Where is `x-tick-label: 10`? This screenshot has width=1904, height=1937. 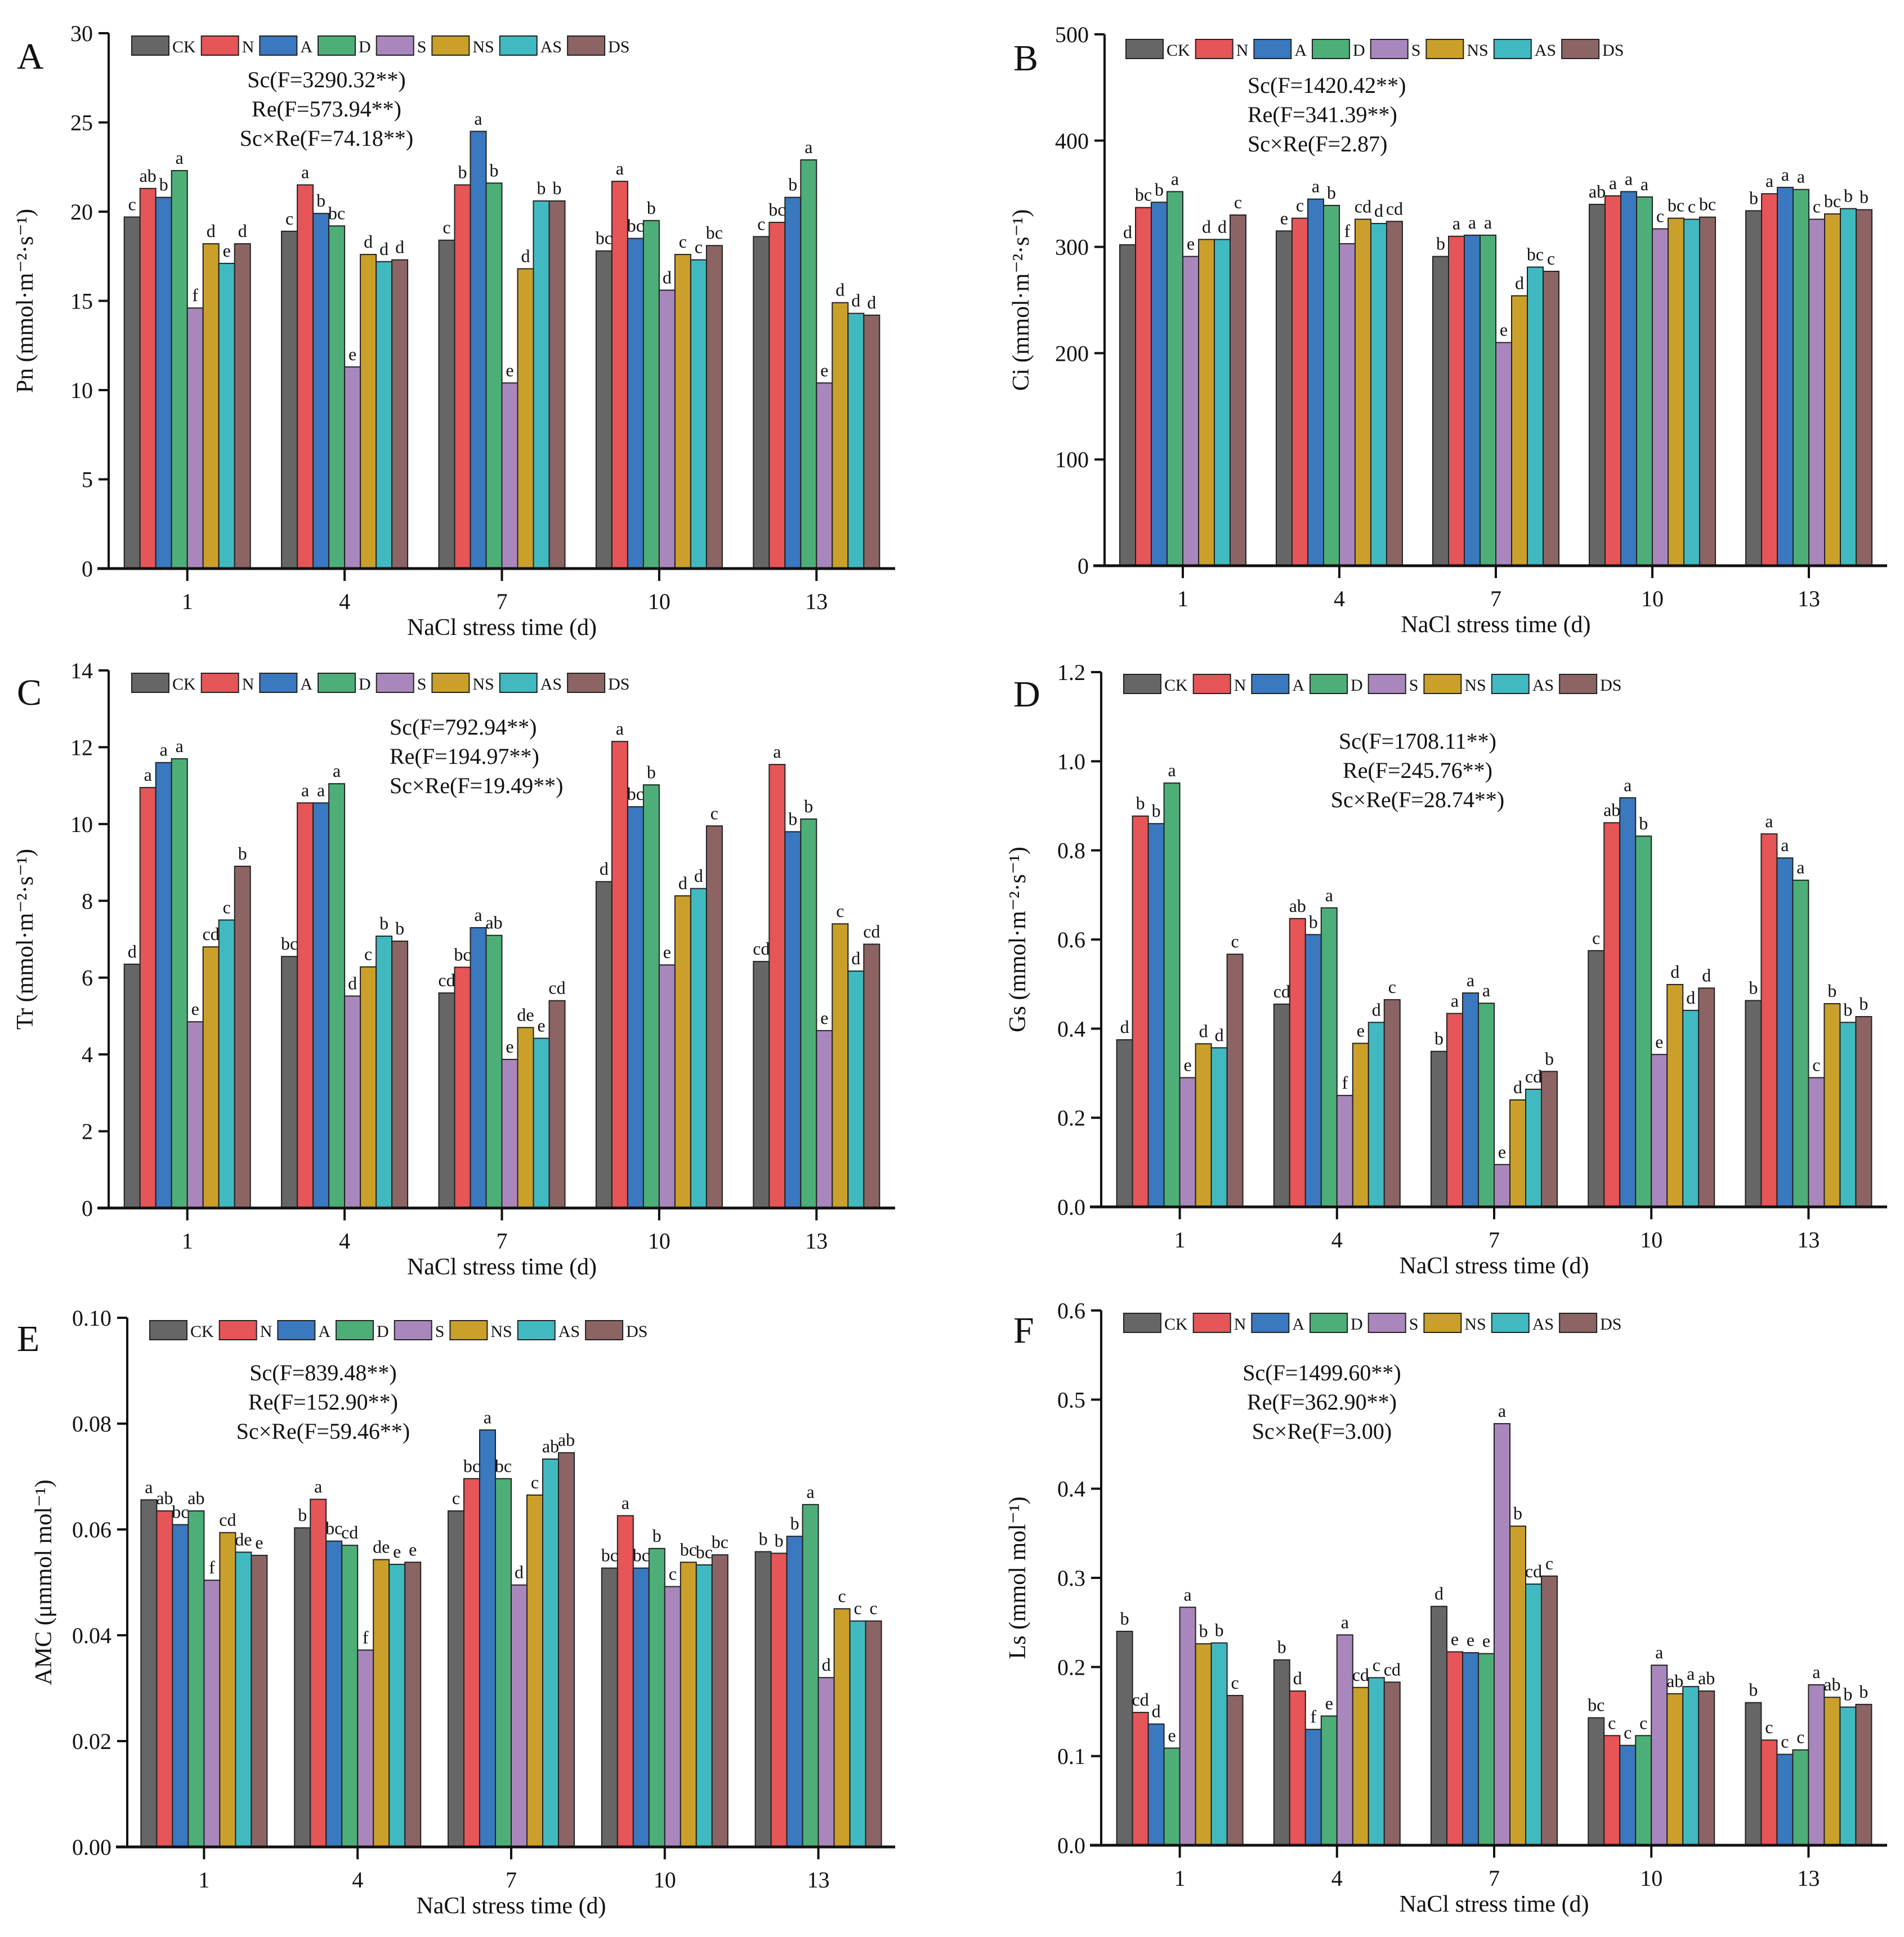
x-tick-label: 10 is located at coordinates (1652, 599).